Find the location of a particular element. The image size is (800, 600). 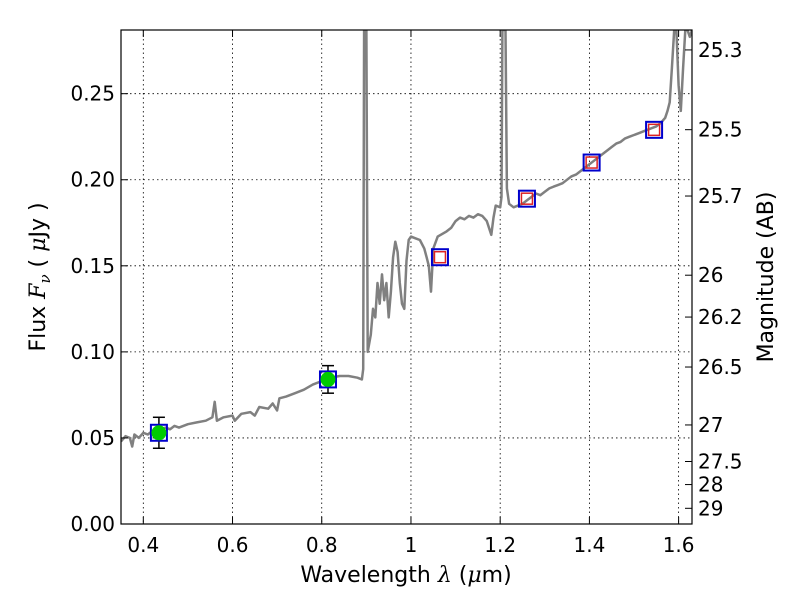

x-tick-label: 1.2 is located at coordinates (500, 545).